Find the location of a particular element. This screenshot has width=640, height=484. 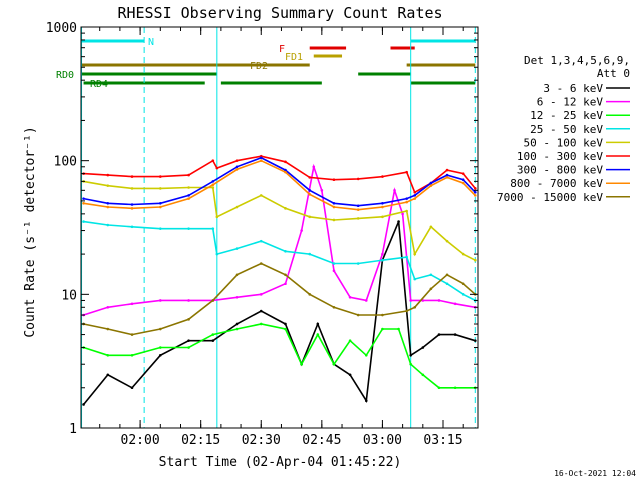

legend-label-7: 800 - 7000 keV is located at coordinates (556, 183).